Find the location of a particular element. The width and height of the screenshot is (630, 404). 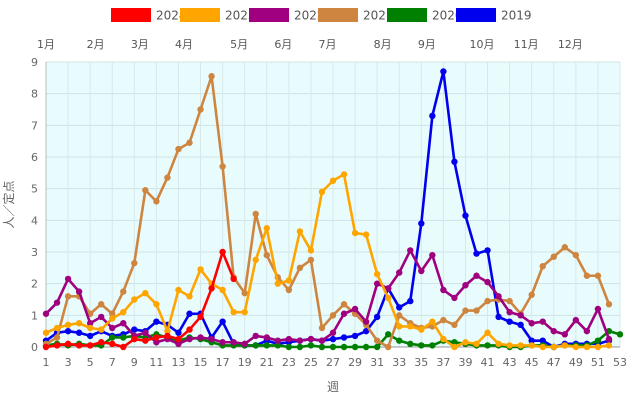

month-label: 8月 is located at coordinates (383, 44).